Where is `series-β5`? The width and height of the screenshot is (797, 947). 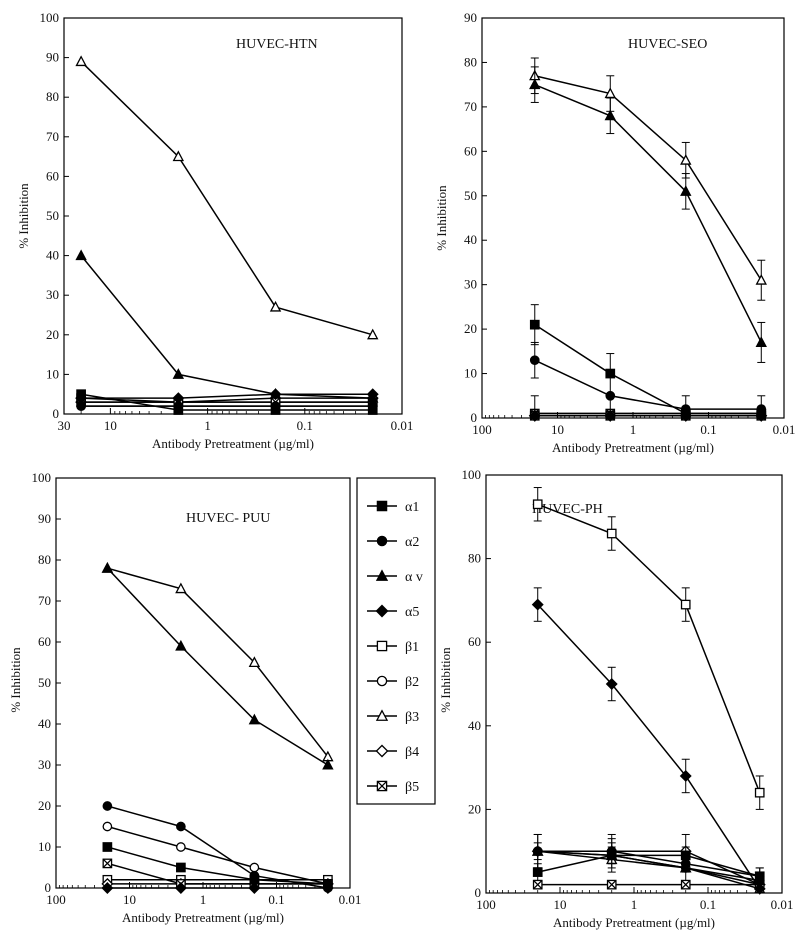
series-β5 is located at coordinates (648, 884).